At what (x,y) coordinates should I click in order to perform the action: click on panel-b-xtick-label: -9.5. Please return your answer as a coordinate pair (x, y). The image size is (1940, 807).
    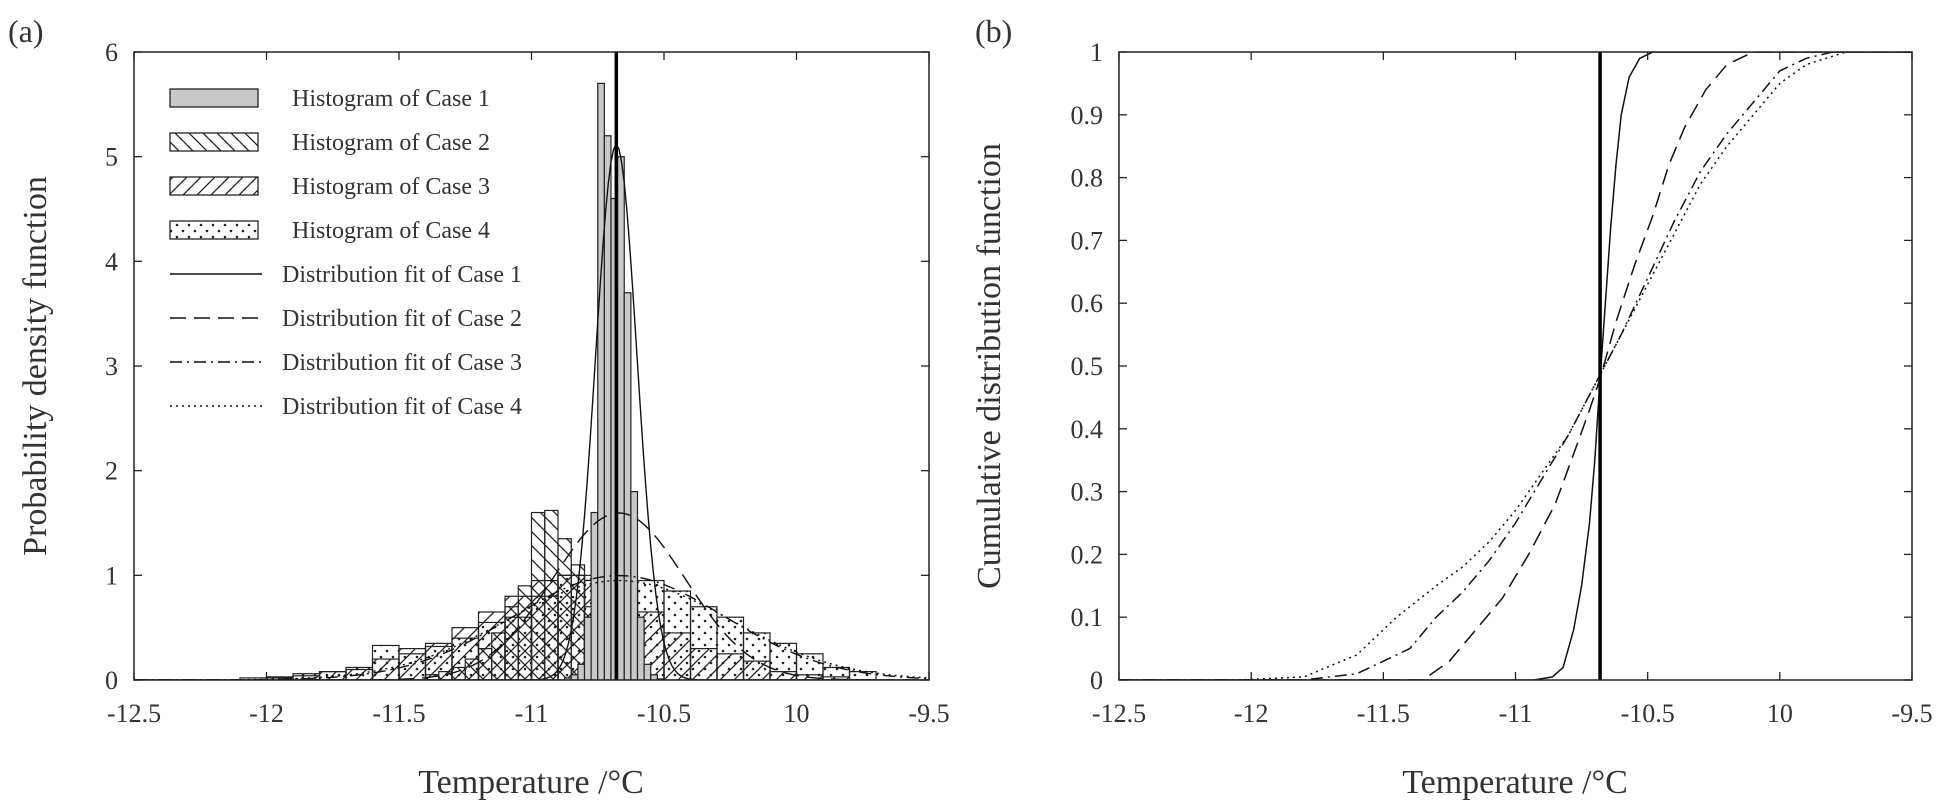
    Looking at the image, I should click on (1911, 713).